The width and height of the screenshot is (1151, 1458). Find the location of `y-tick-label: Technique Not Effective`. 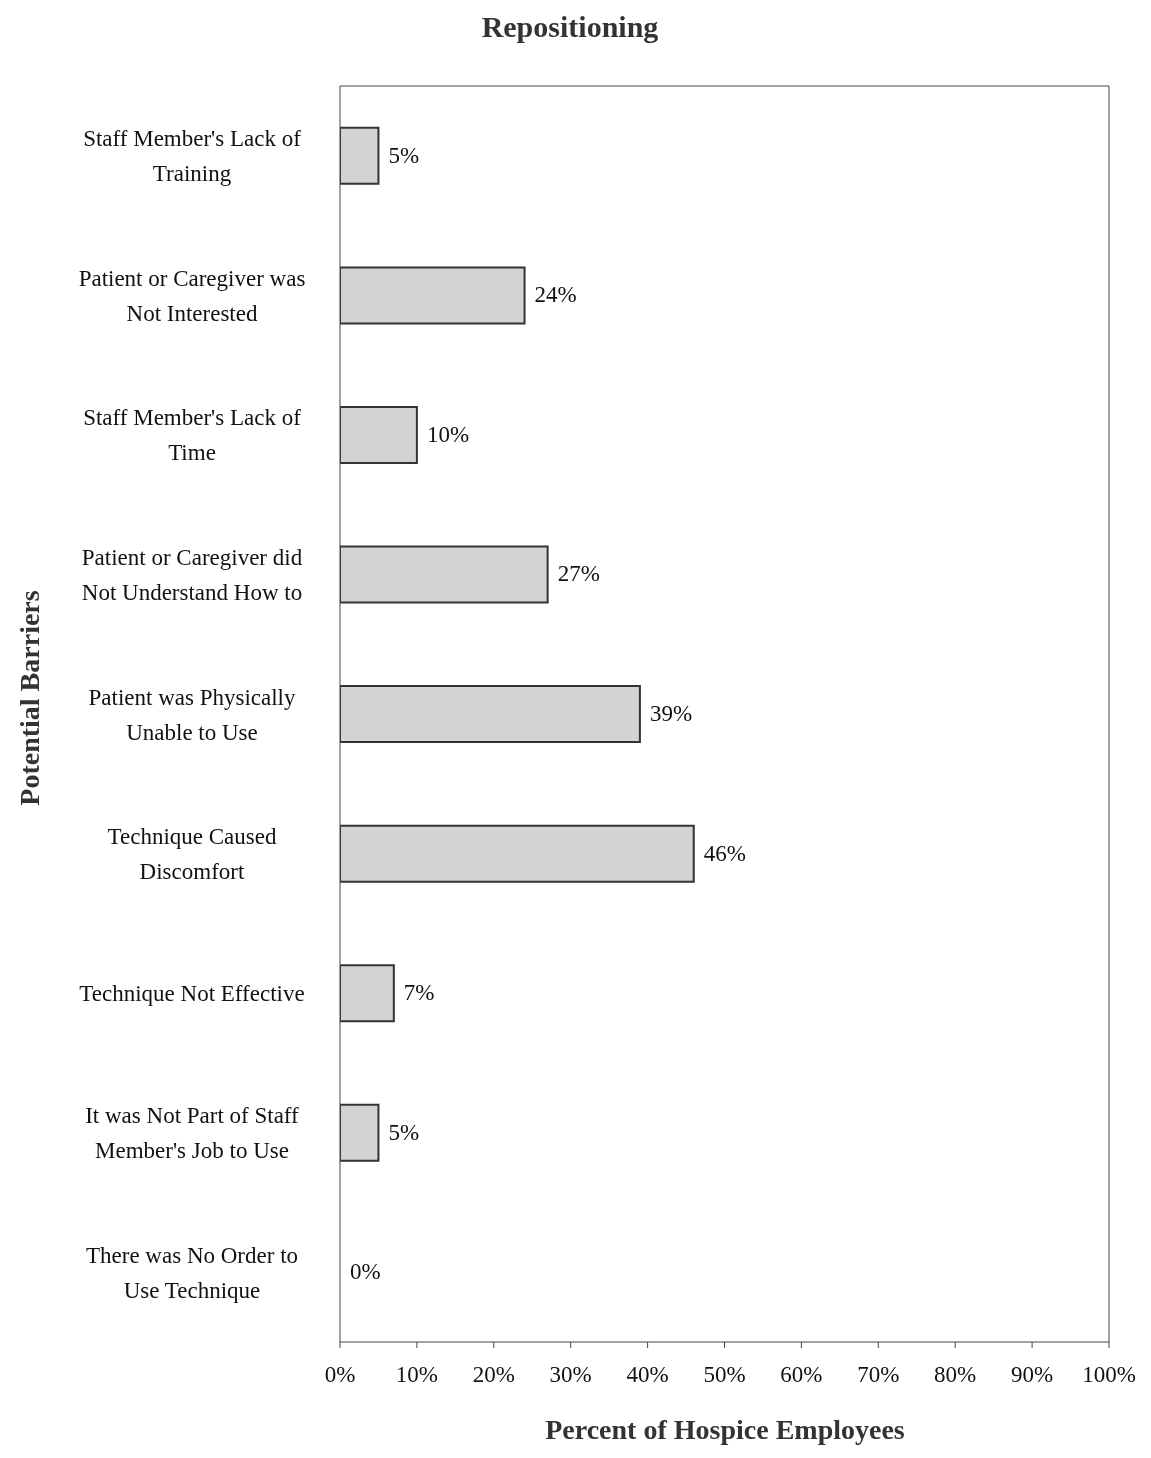

y-tick-label: Technique Not Effective is located at coordinates (192, 993).